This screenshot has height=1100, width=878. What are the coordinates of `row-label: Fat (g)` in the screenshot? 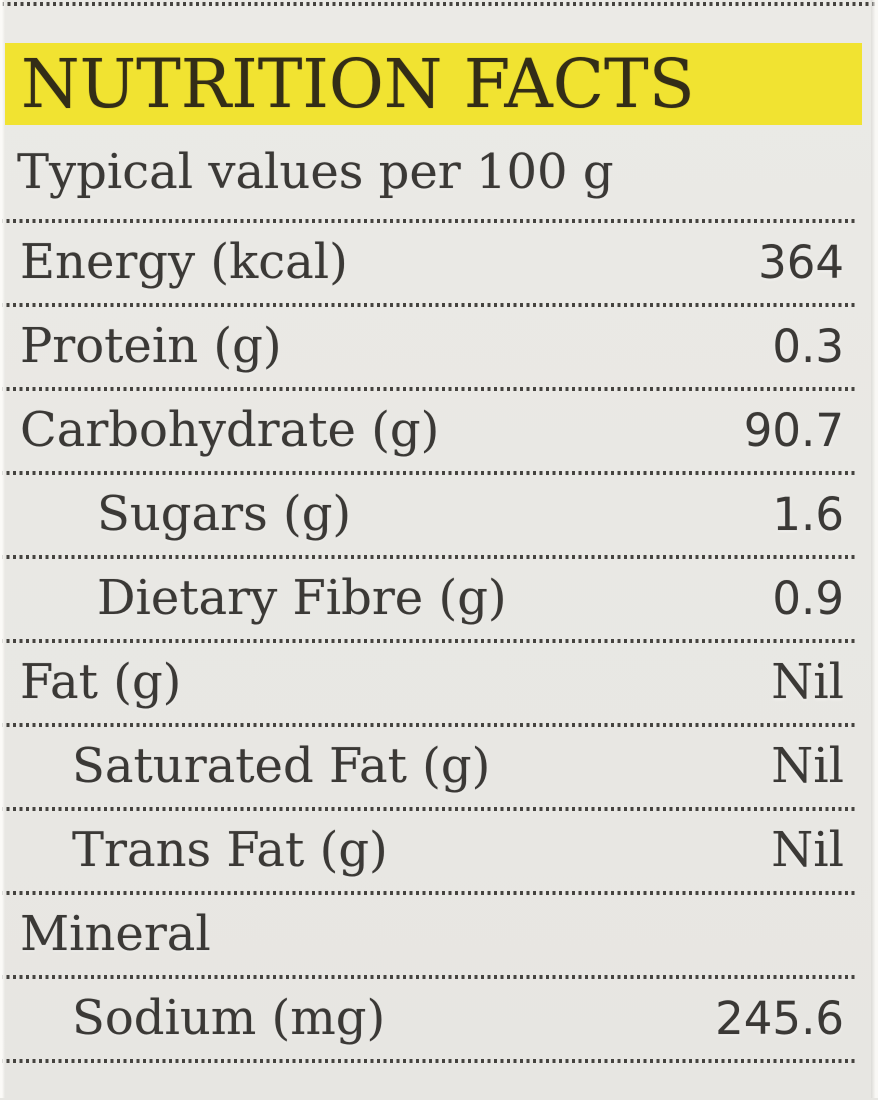 It's located at (100, 682).